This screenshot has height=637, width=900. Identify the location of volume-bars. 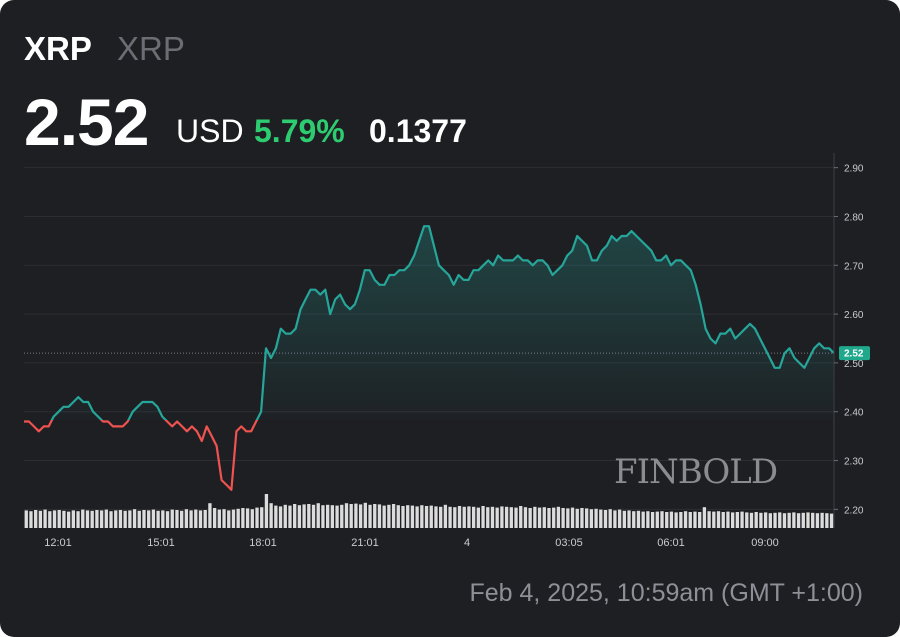
(429, 511).